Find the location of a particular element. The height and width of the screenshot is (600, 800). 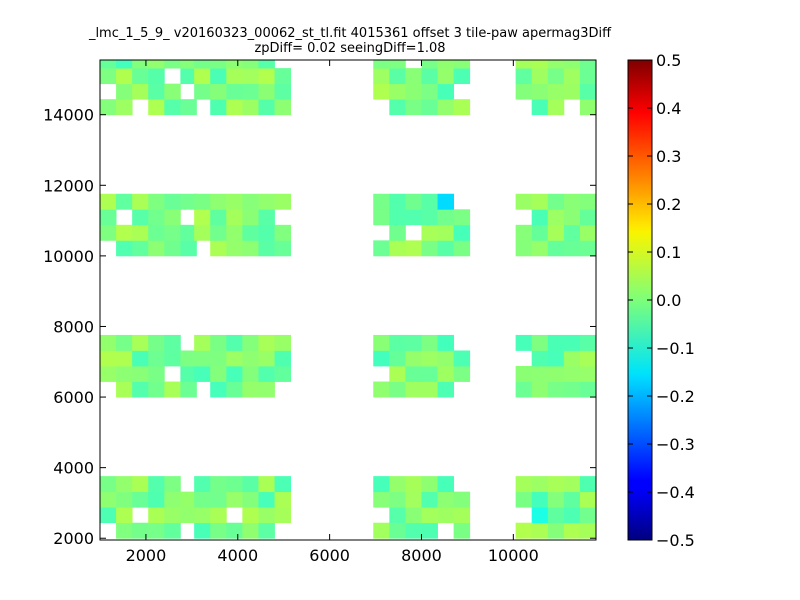

y-tick-label: 10000 is located at coordinates (68, 256).